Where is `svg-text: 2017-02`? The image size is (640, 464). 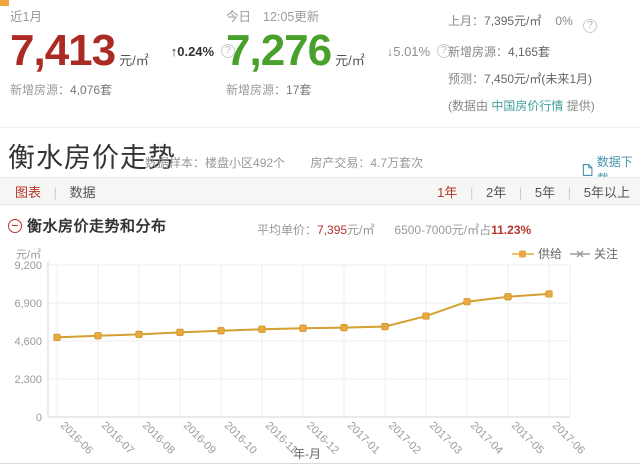
svg-text: 2017-02 is located at coordinates (404, 438).